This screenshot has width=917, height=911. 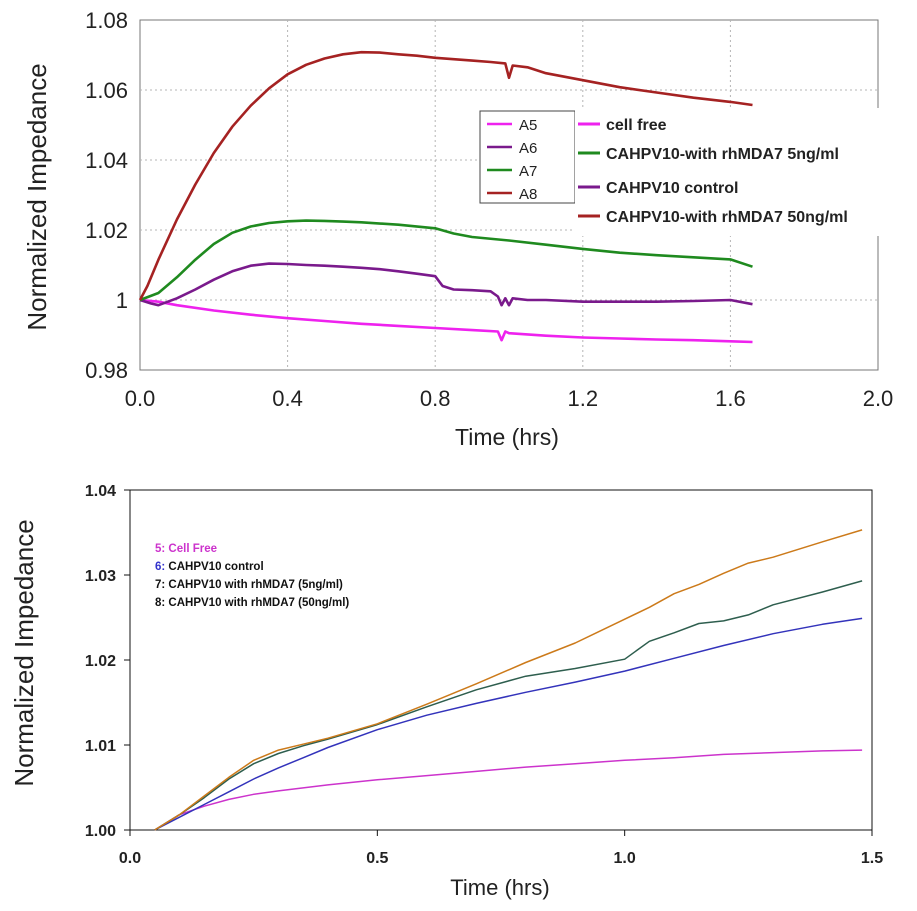 I want to click on legend-number: 7:, so click(x=161, y=585).